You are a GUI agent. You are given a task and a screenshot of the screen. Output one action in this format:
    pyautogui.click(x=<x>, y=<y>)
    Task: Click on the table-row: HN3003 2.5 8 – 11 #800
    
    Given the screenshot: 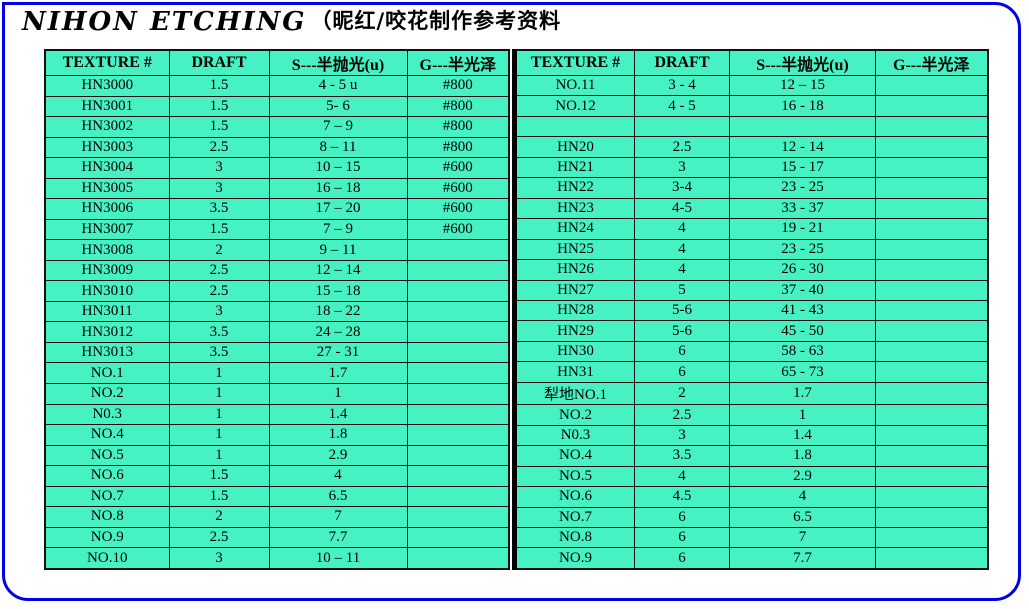 What is the action you would take?
    pyautogui.click(x=277, y=147)
    